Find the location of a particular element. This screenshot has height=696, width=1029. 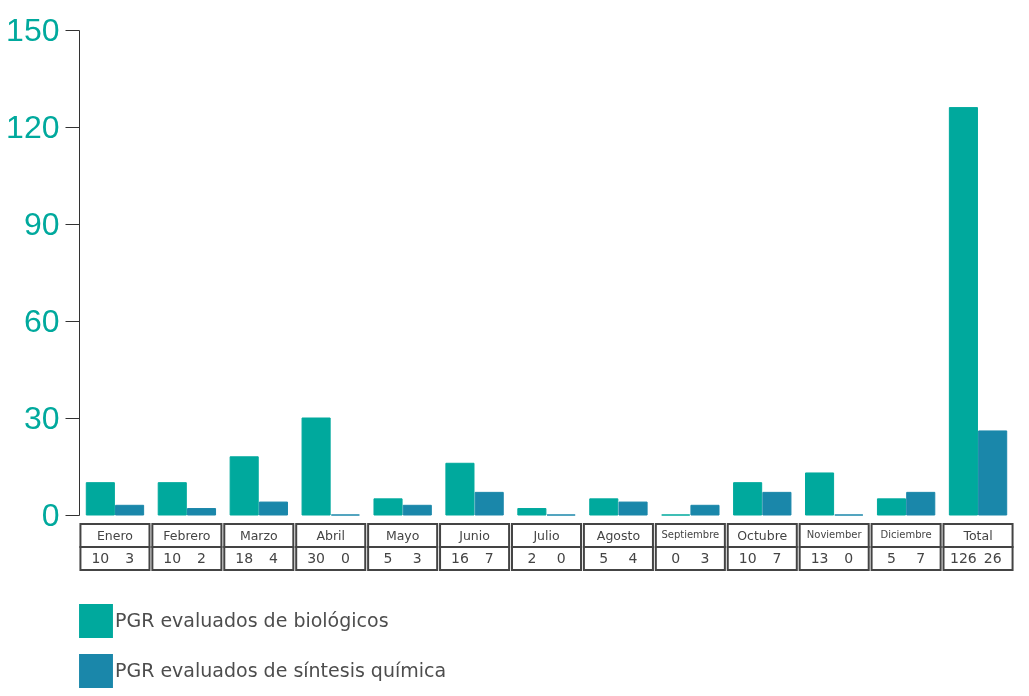

x-tick-label: Diciembre is located at coordinates (906, 534).